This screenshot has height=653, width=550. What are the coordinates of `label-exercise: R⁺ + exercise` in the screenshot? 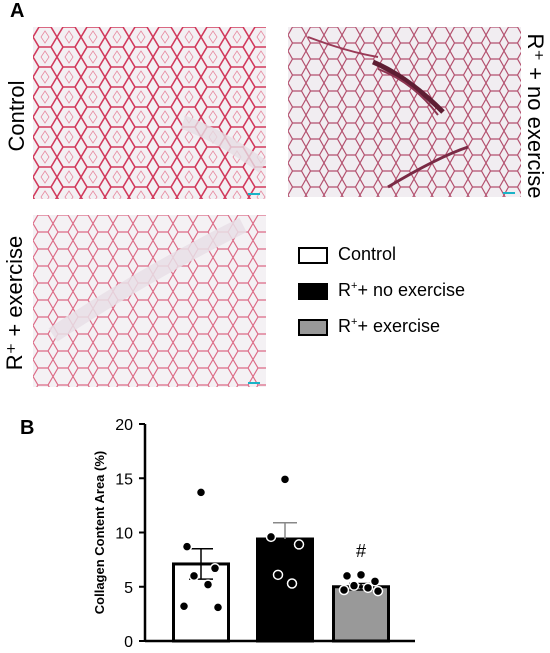 It's located at (14, 303).